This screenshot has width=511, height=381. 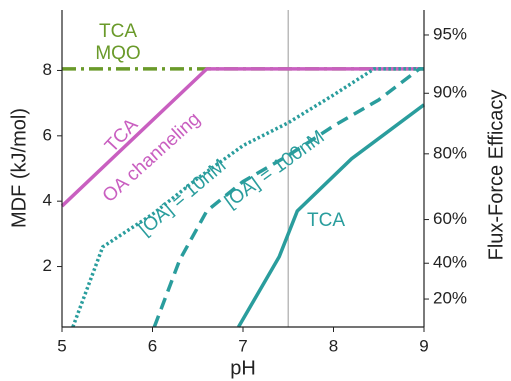 What do you see at coordinates (19, 168) in the screenshot?
I see `y-axis-label: MDF (kJ/mol)` at bounding box center [19, 168].